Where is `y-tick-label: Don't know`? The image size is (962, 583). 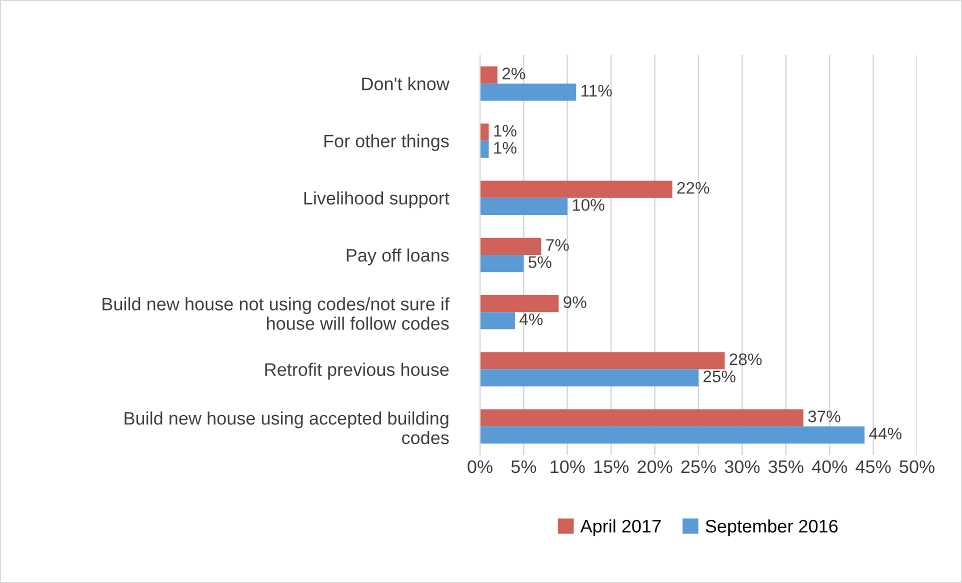 y-tick-label: Don't know is located at coordinates (406, 83).